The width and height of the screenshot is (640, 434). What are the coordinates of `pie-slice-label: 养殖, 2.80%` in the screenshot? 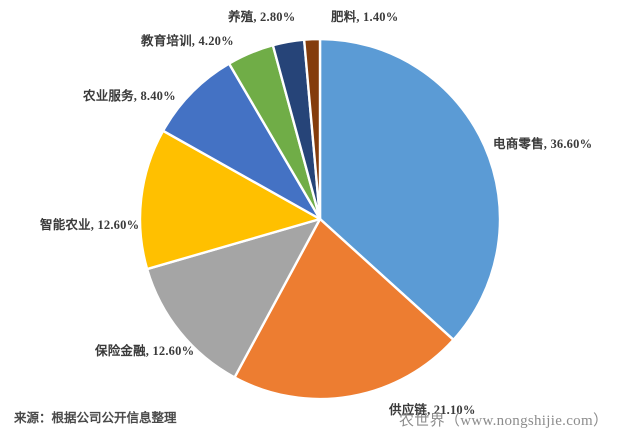 It's located at (262, 17).